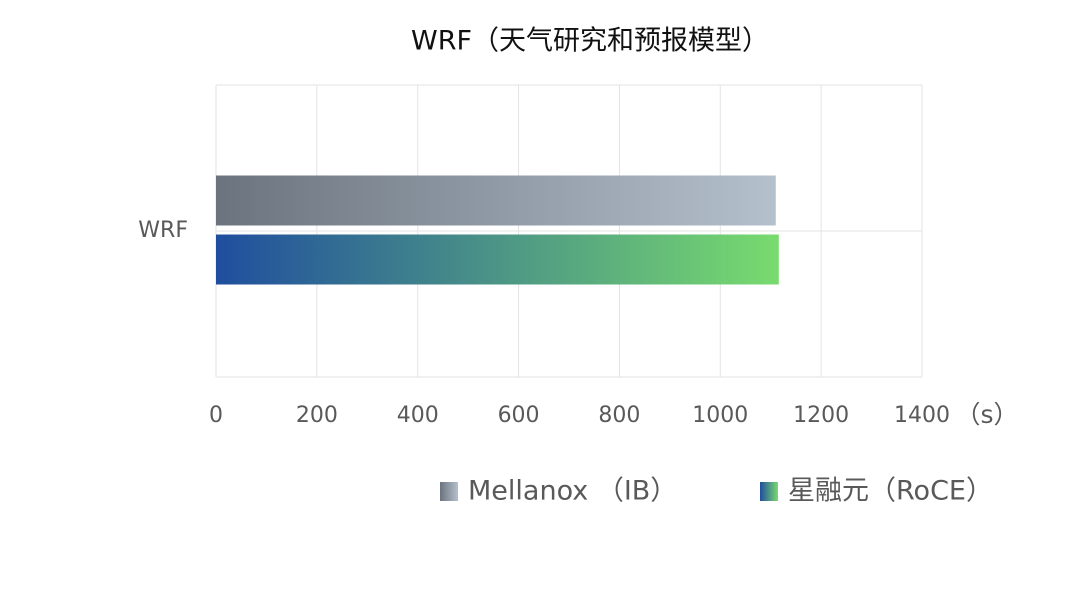 This screenshot has width=1080, height=611. Describe the element at coordinates (418, 415) in the screenshot. I see `x-tick-label: 400` at that location.